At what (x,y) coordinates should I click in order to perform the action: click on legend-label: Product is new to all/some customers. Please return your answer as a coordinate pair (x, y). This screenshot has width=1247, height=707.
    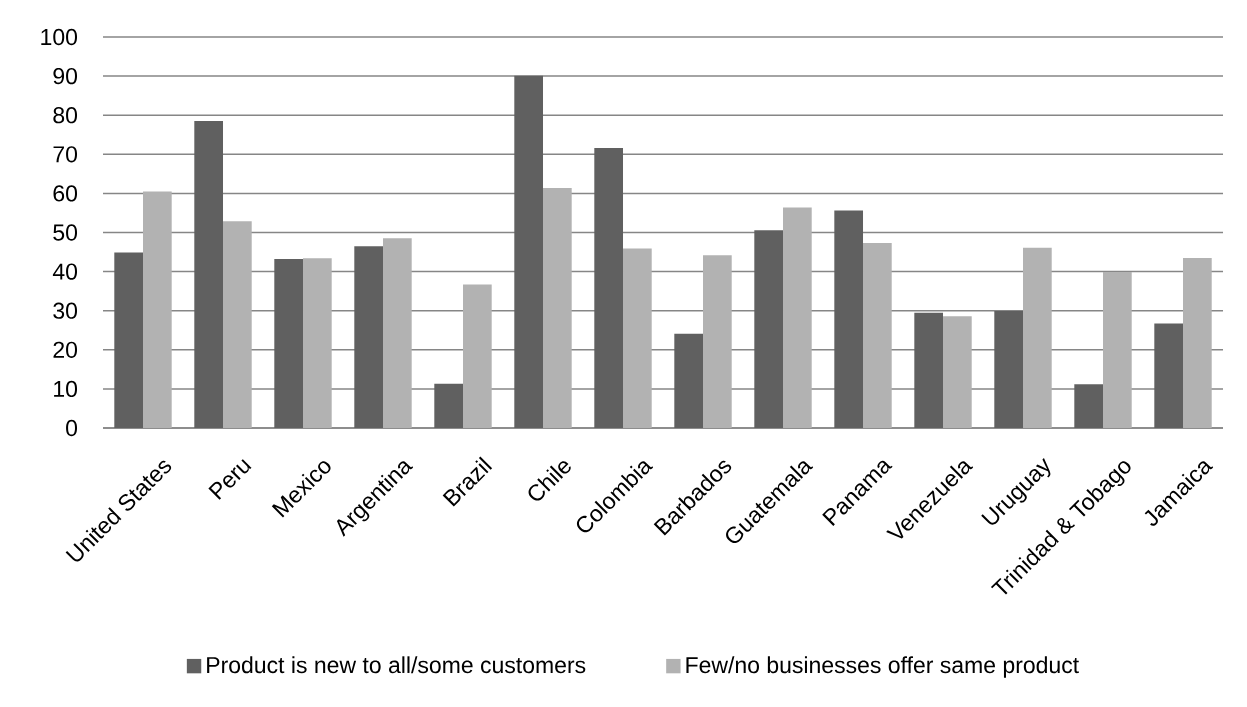
    Looking at the image, I should click on (396, 665).